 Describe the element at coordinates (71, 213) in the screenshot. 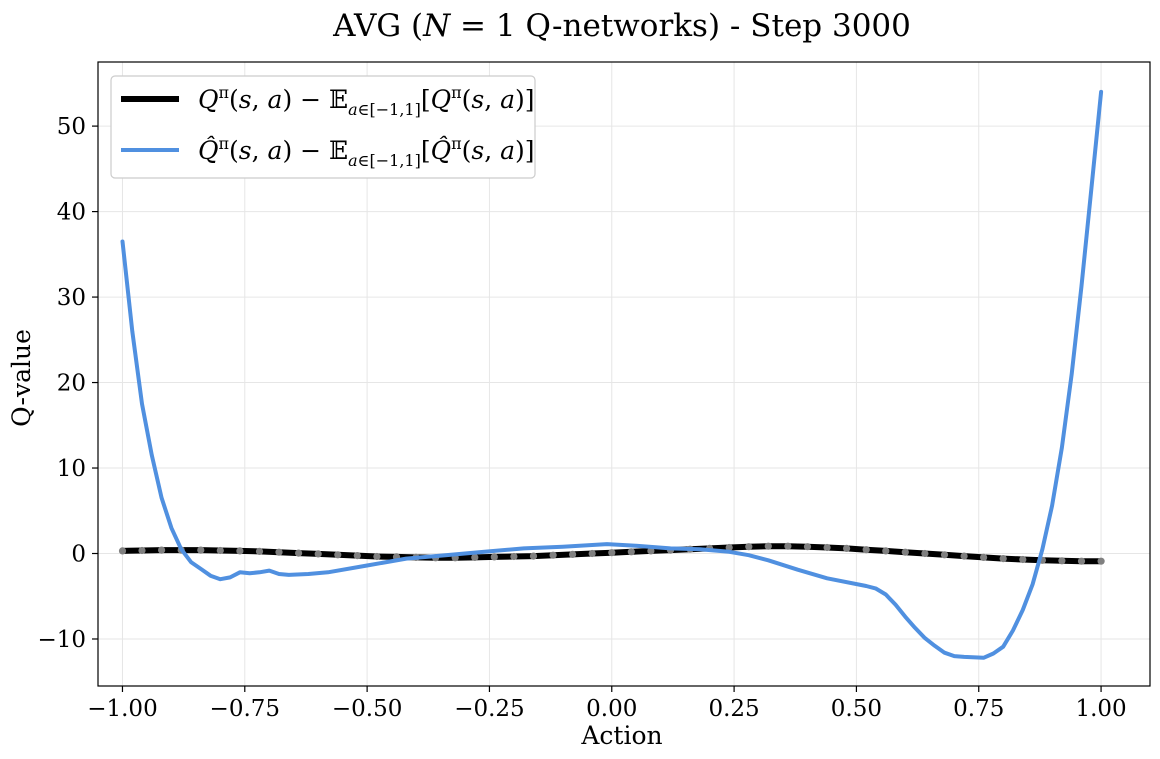

I see `y-tick-label: 40` at that location.